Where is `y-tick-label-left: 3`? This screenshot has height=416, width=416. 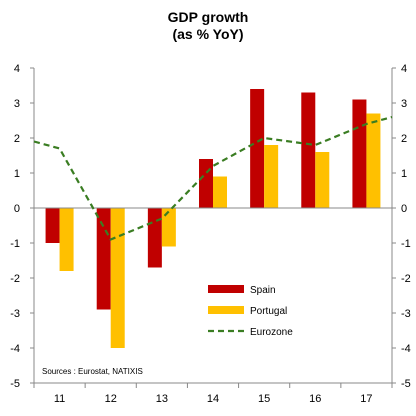
y-tick-label-left: 3 is located at coordinates (17, 104).